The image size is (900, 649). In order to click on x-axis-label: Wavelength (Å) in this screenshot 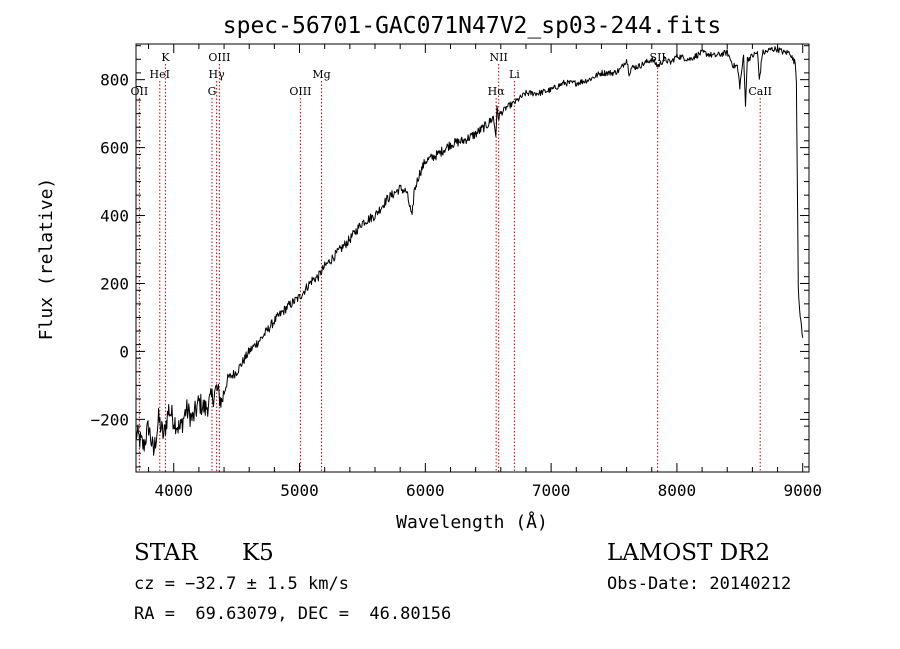, I will do `click(472, 522)`.